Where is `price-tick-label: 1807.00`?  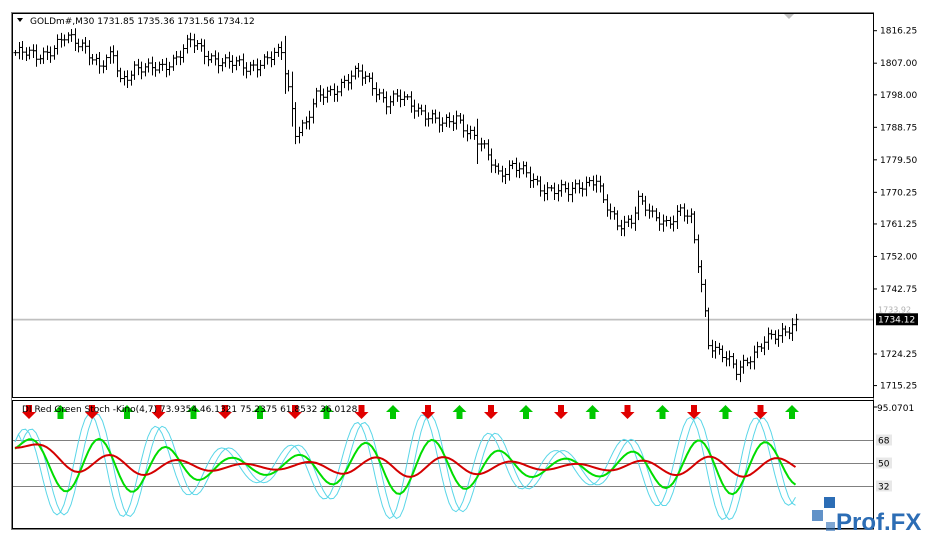 price-tick-label: 1807.00 is located at coordinates (898, 64).